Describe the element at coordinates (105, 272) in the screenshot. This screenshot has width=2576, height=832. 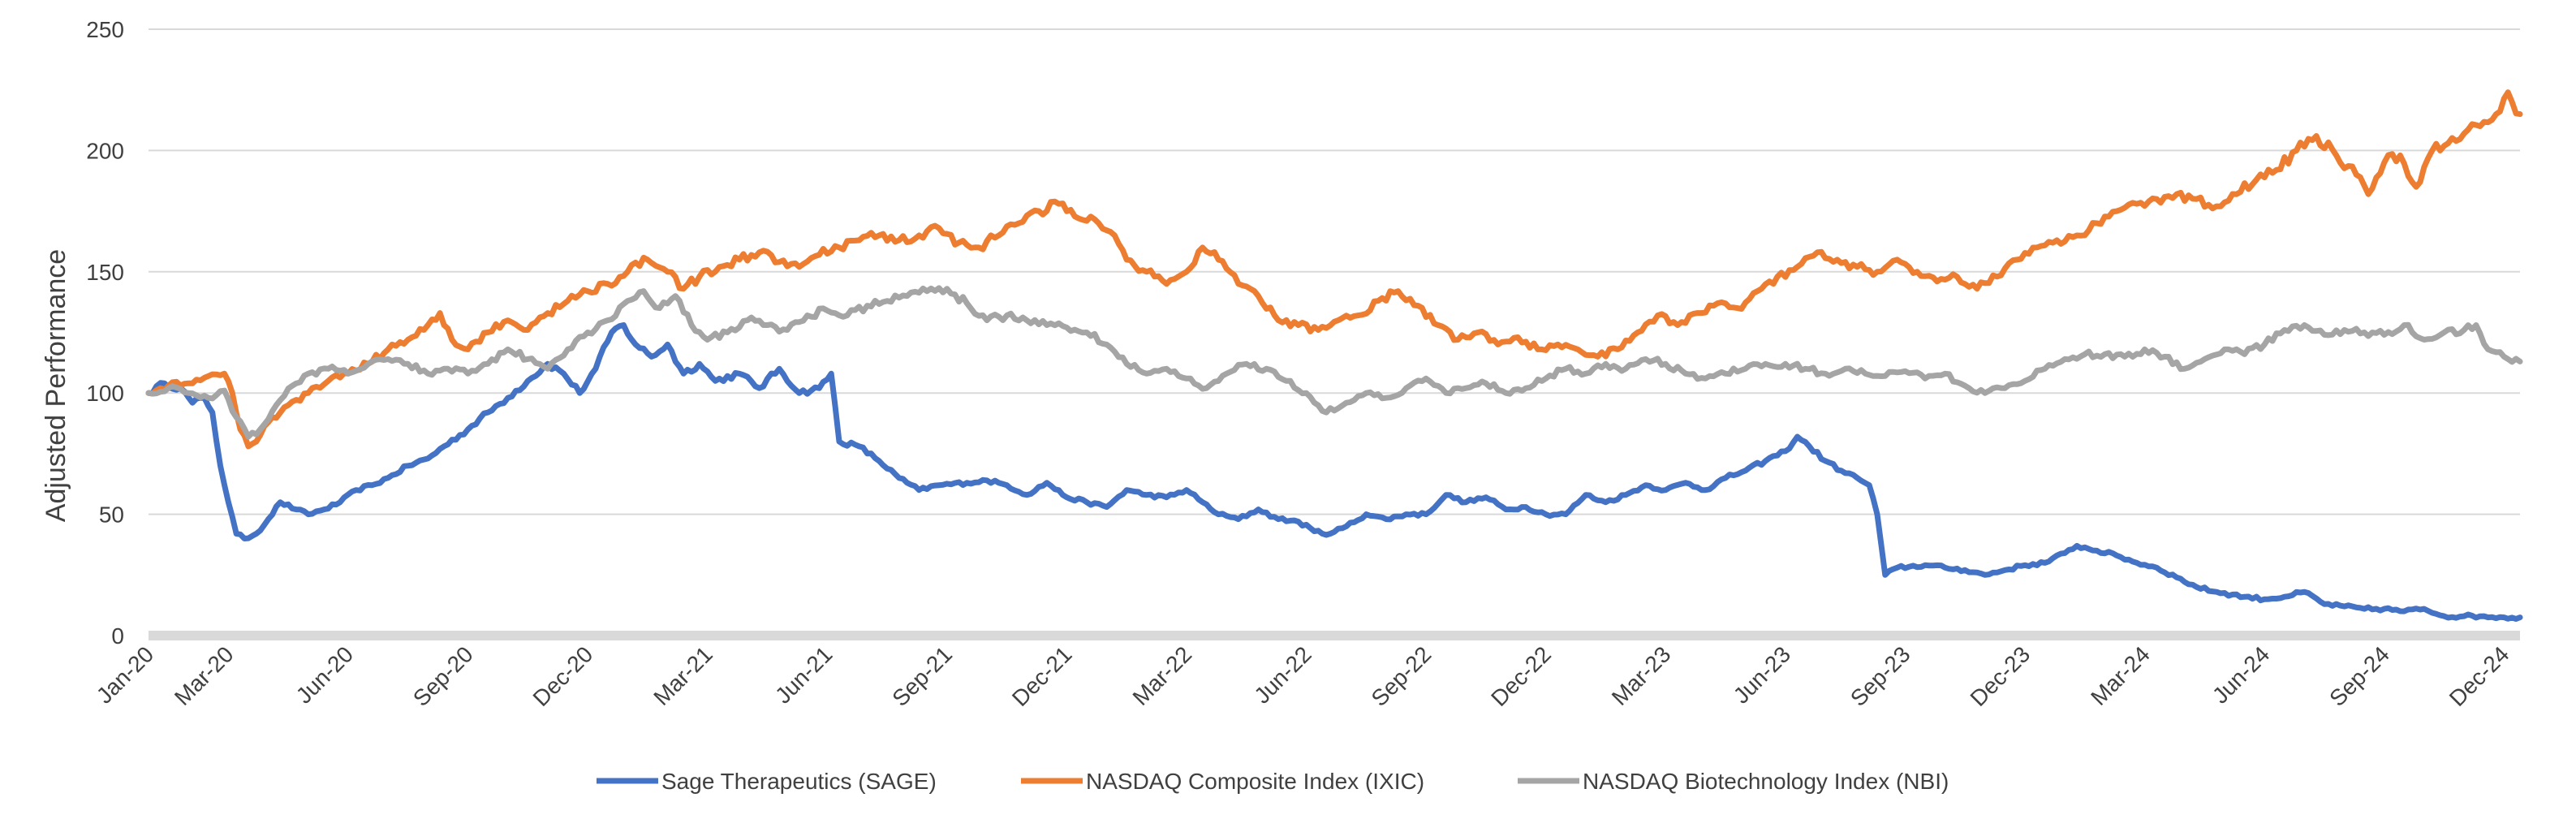
I see `y-tick-label: 150` at that location.